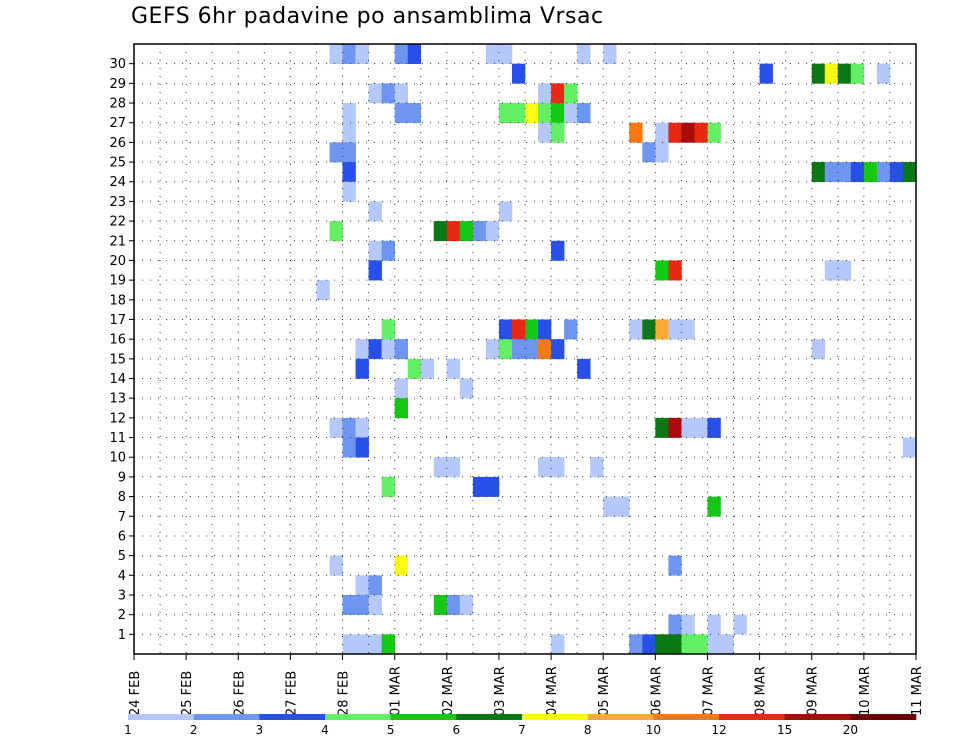  What do you see at coordinates (708, 691) in the screenshot?
I see `x-tick-label: 07 MAR` at bounding box center [708, 691].